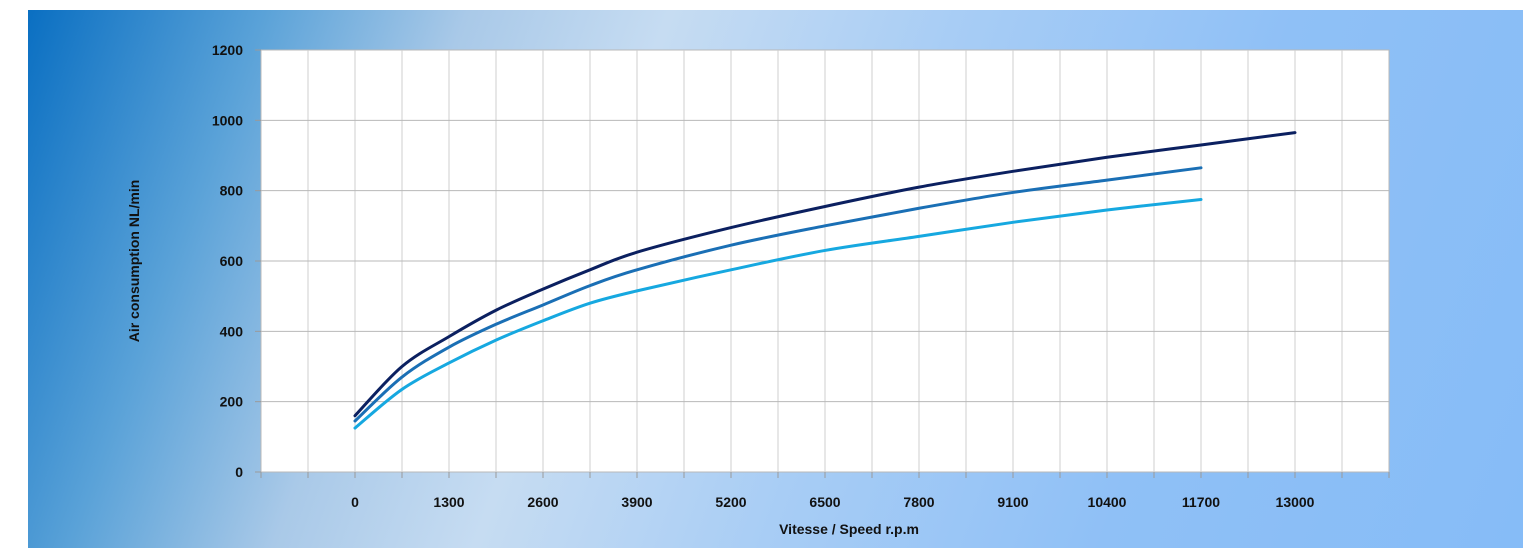  Describe the element at coordinates (227, 120) in the screenshot. I see `y-tick-label: 1000` at that location.